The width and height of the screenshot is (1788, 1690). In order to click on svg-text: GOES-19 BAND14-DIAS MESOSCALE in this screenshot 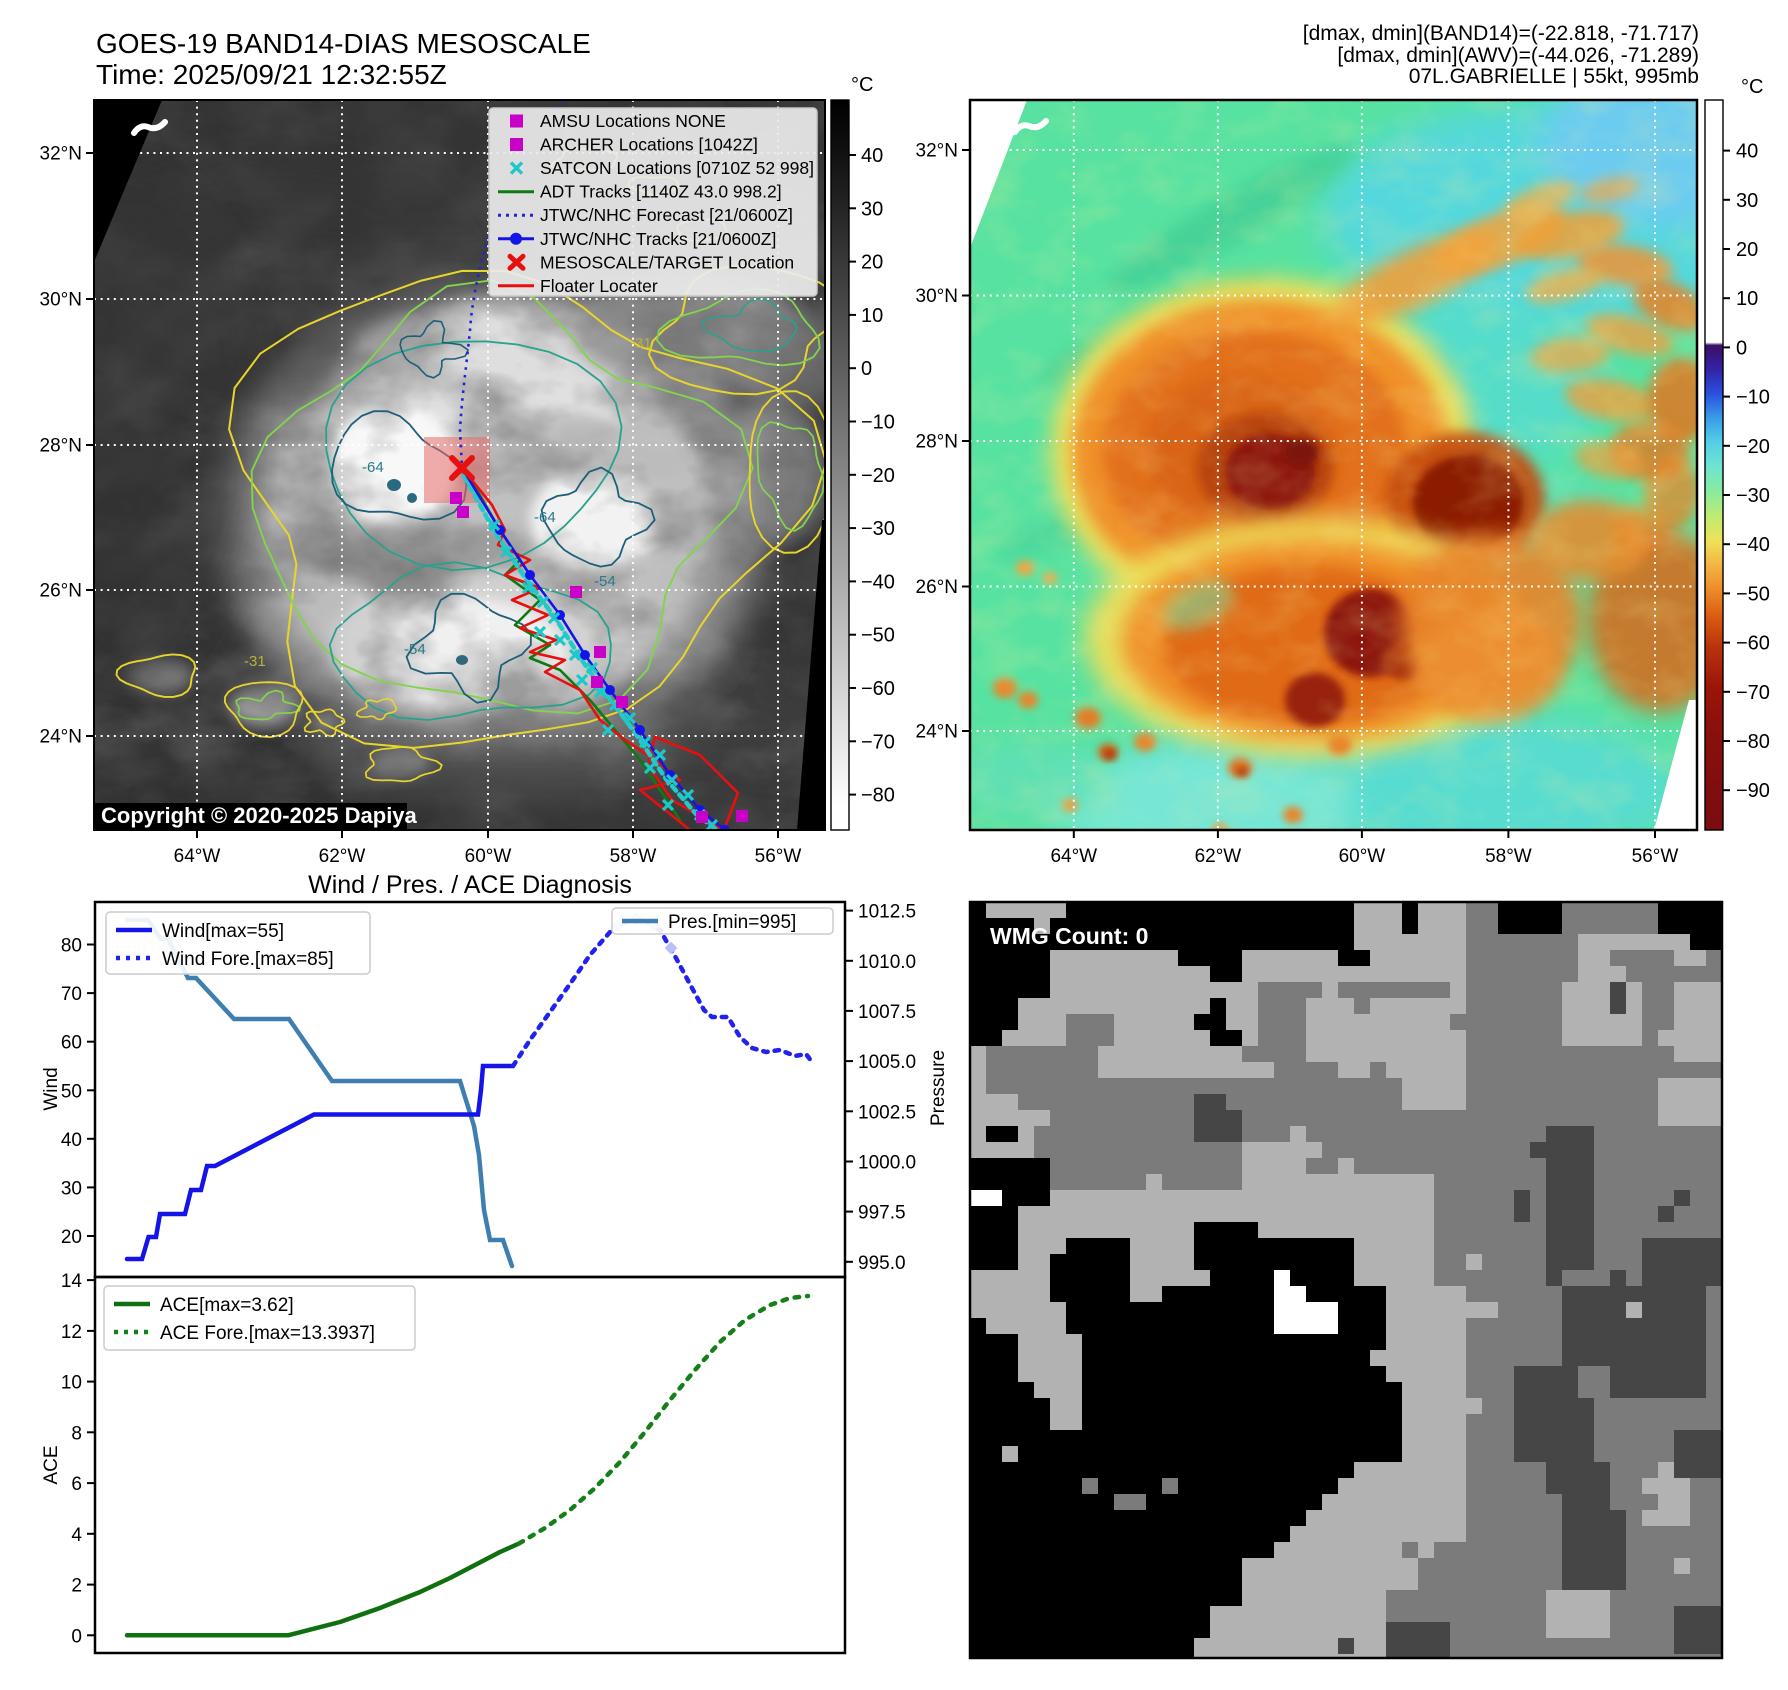, I will do `click(343, 43)`.